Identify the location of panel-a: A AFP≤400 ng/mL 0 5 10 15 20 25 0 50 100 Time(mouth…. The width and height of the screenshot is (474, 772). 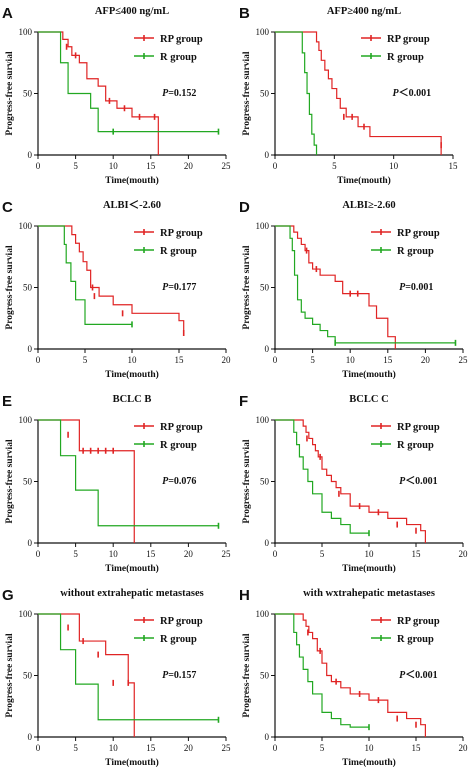
(116, 95).